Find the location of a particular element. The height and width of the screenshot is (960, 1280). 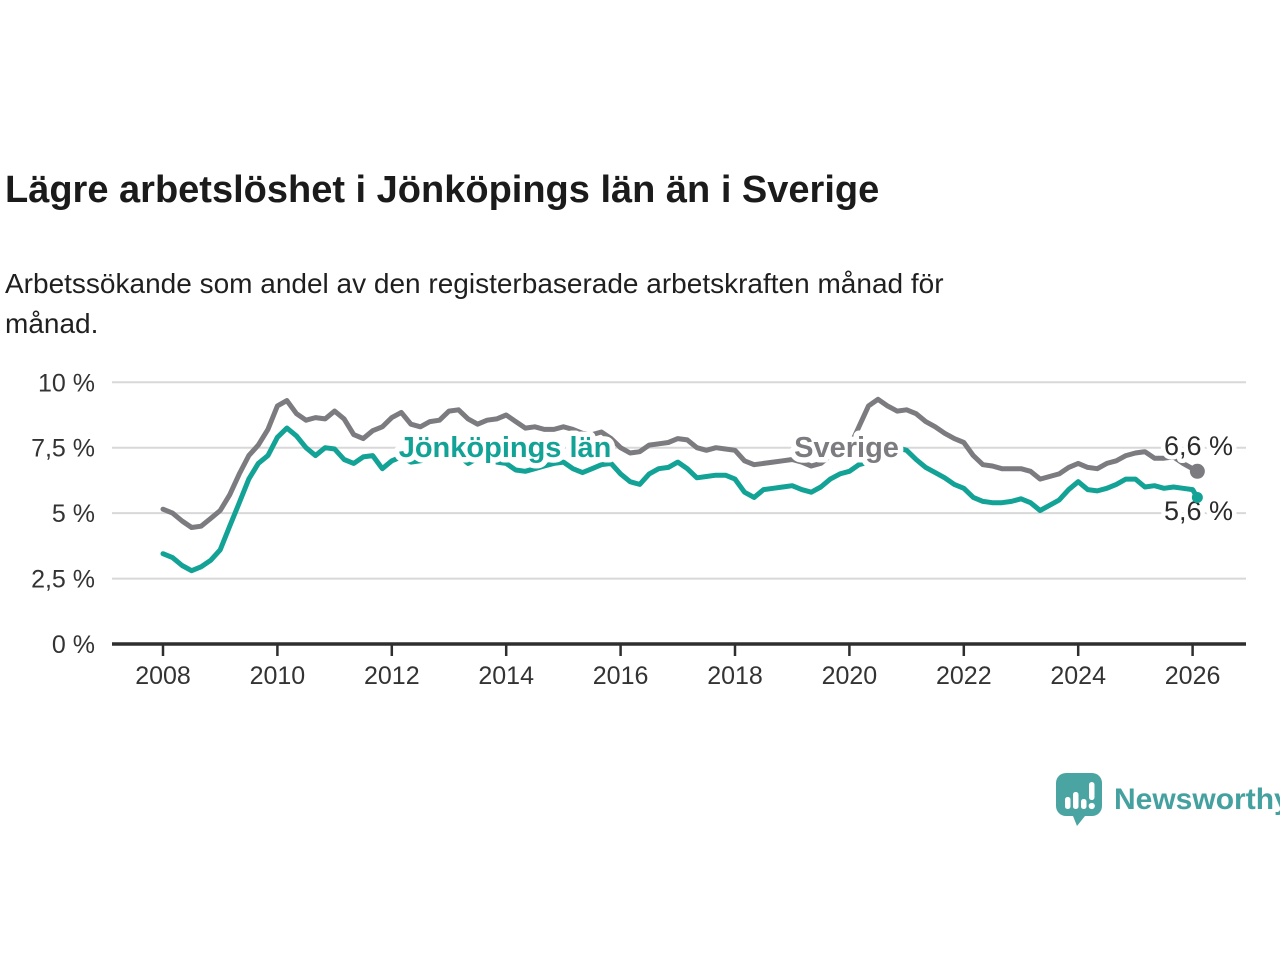

jonkopings-lan-line is located at coordinates (680, 499).